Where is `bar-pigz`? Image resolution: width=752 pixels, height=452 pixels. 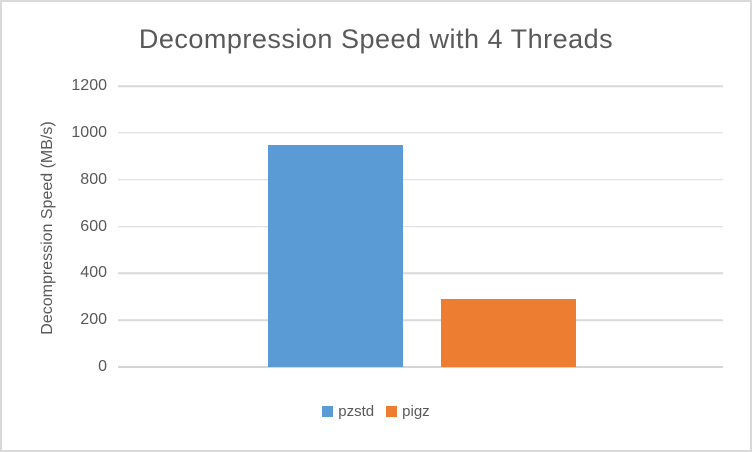
bar-pigz is located at coordinates (508, 333).